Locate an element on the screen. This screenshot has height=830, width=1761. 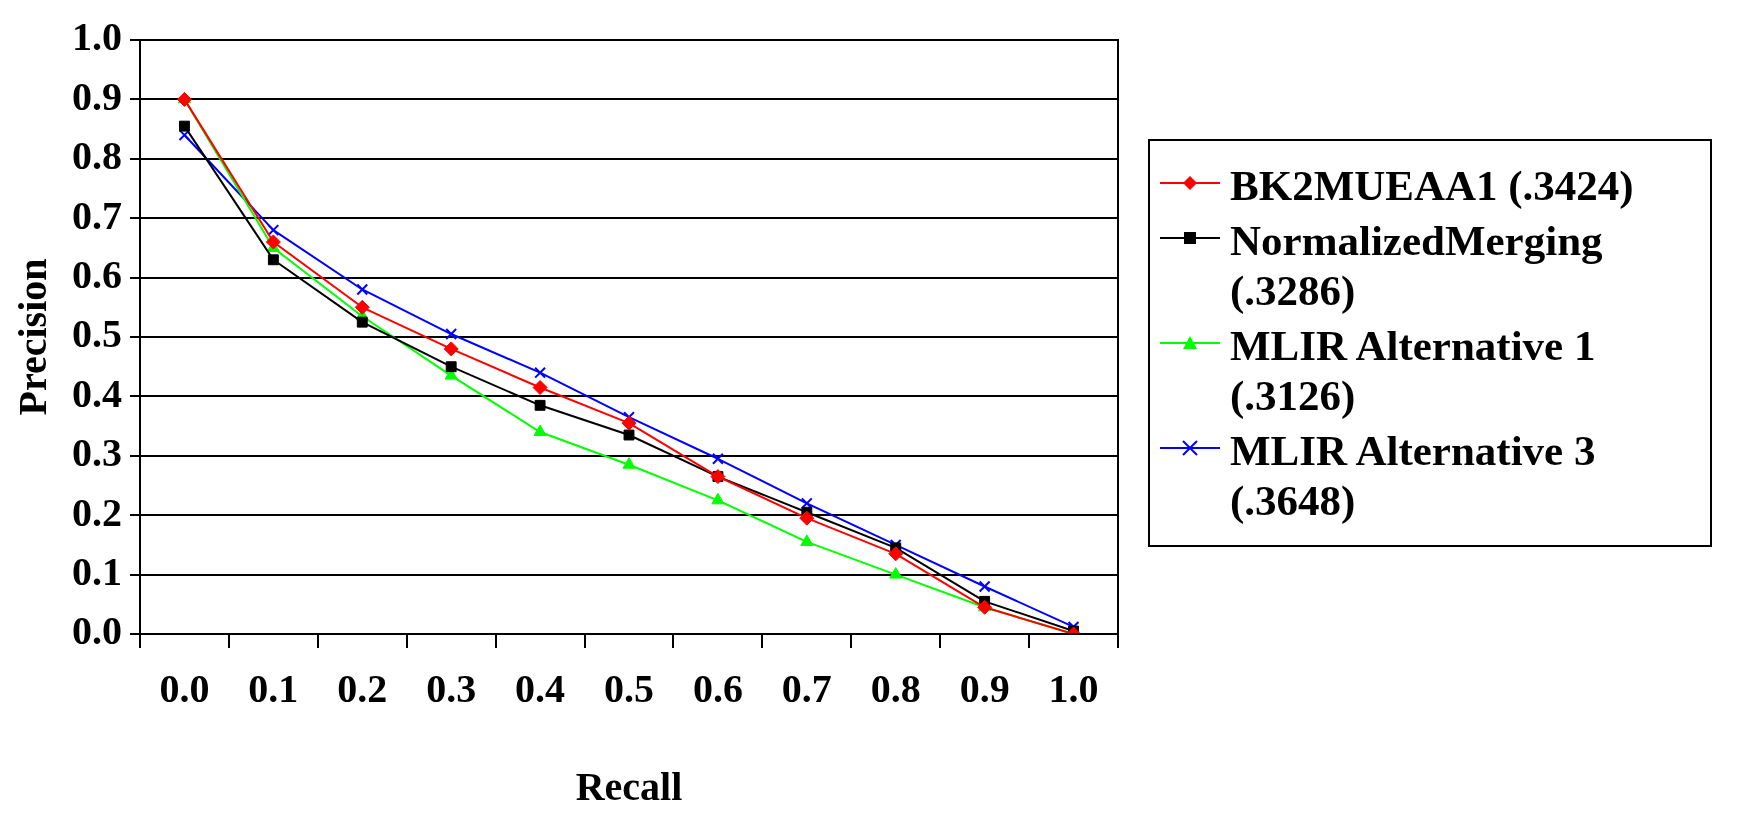
y-axis-title: Precision is located at coordinates (33, 337).